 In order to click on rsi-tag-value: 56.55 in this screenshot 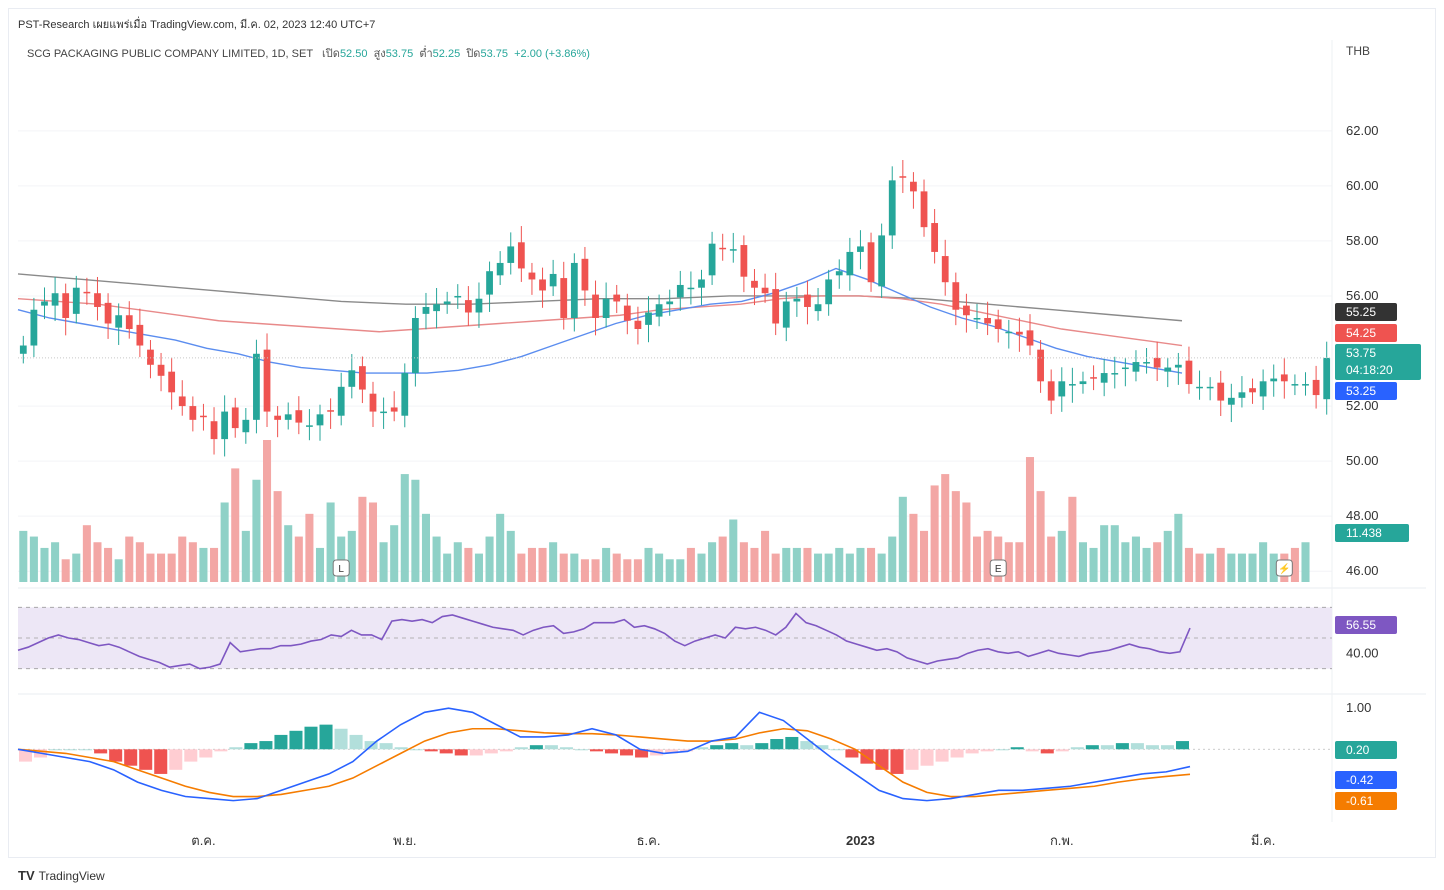, I will do `click(1361, 625)`.